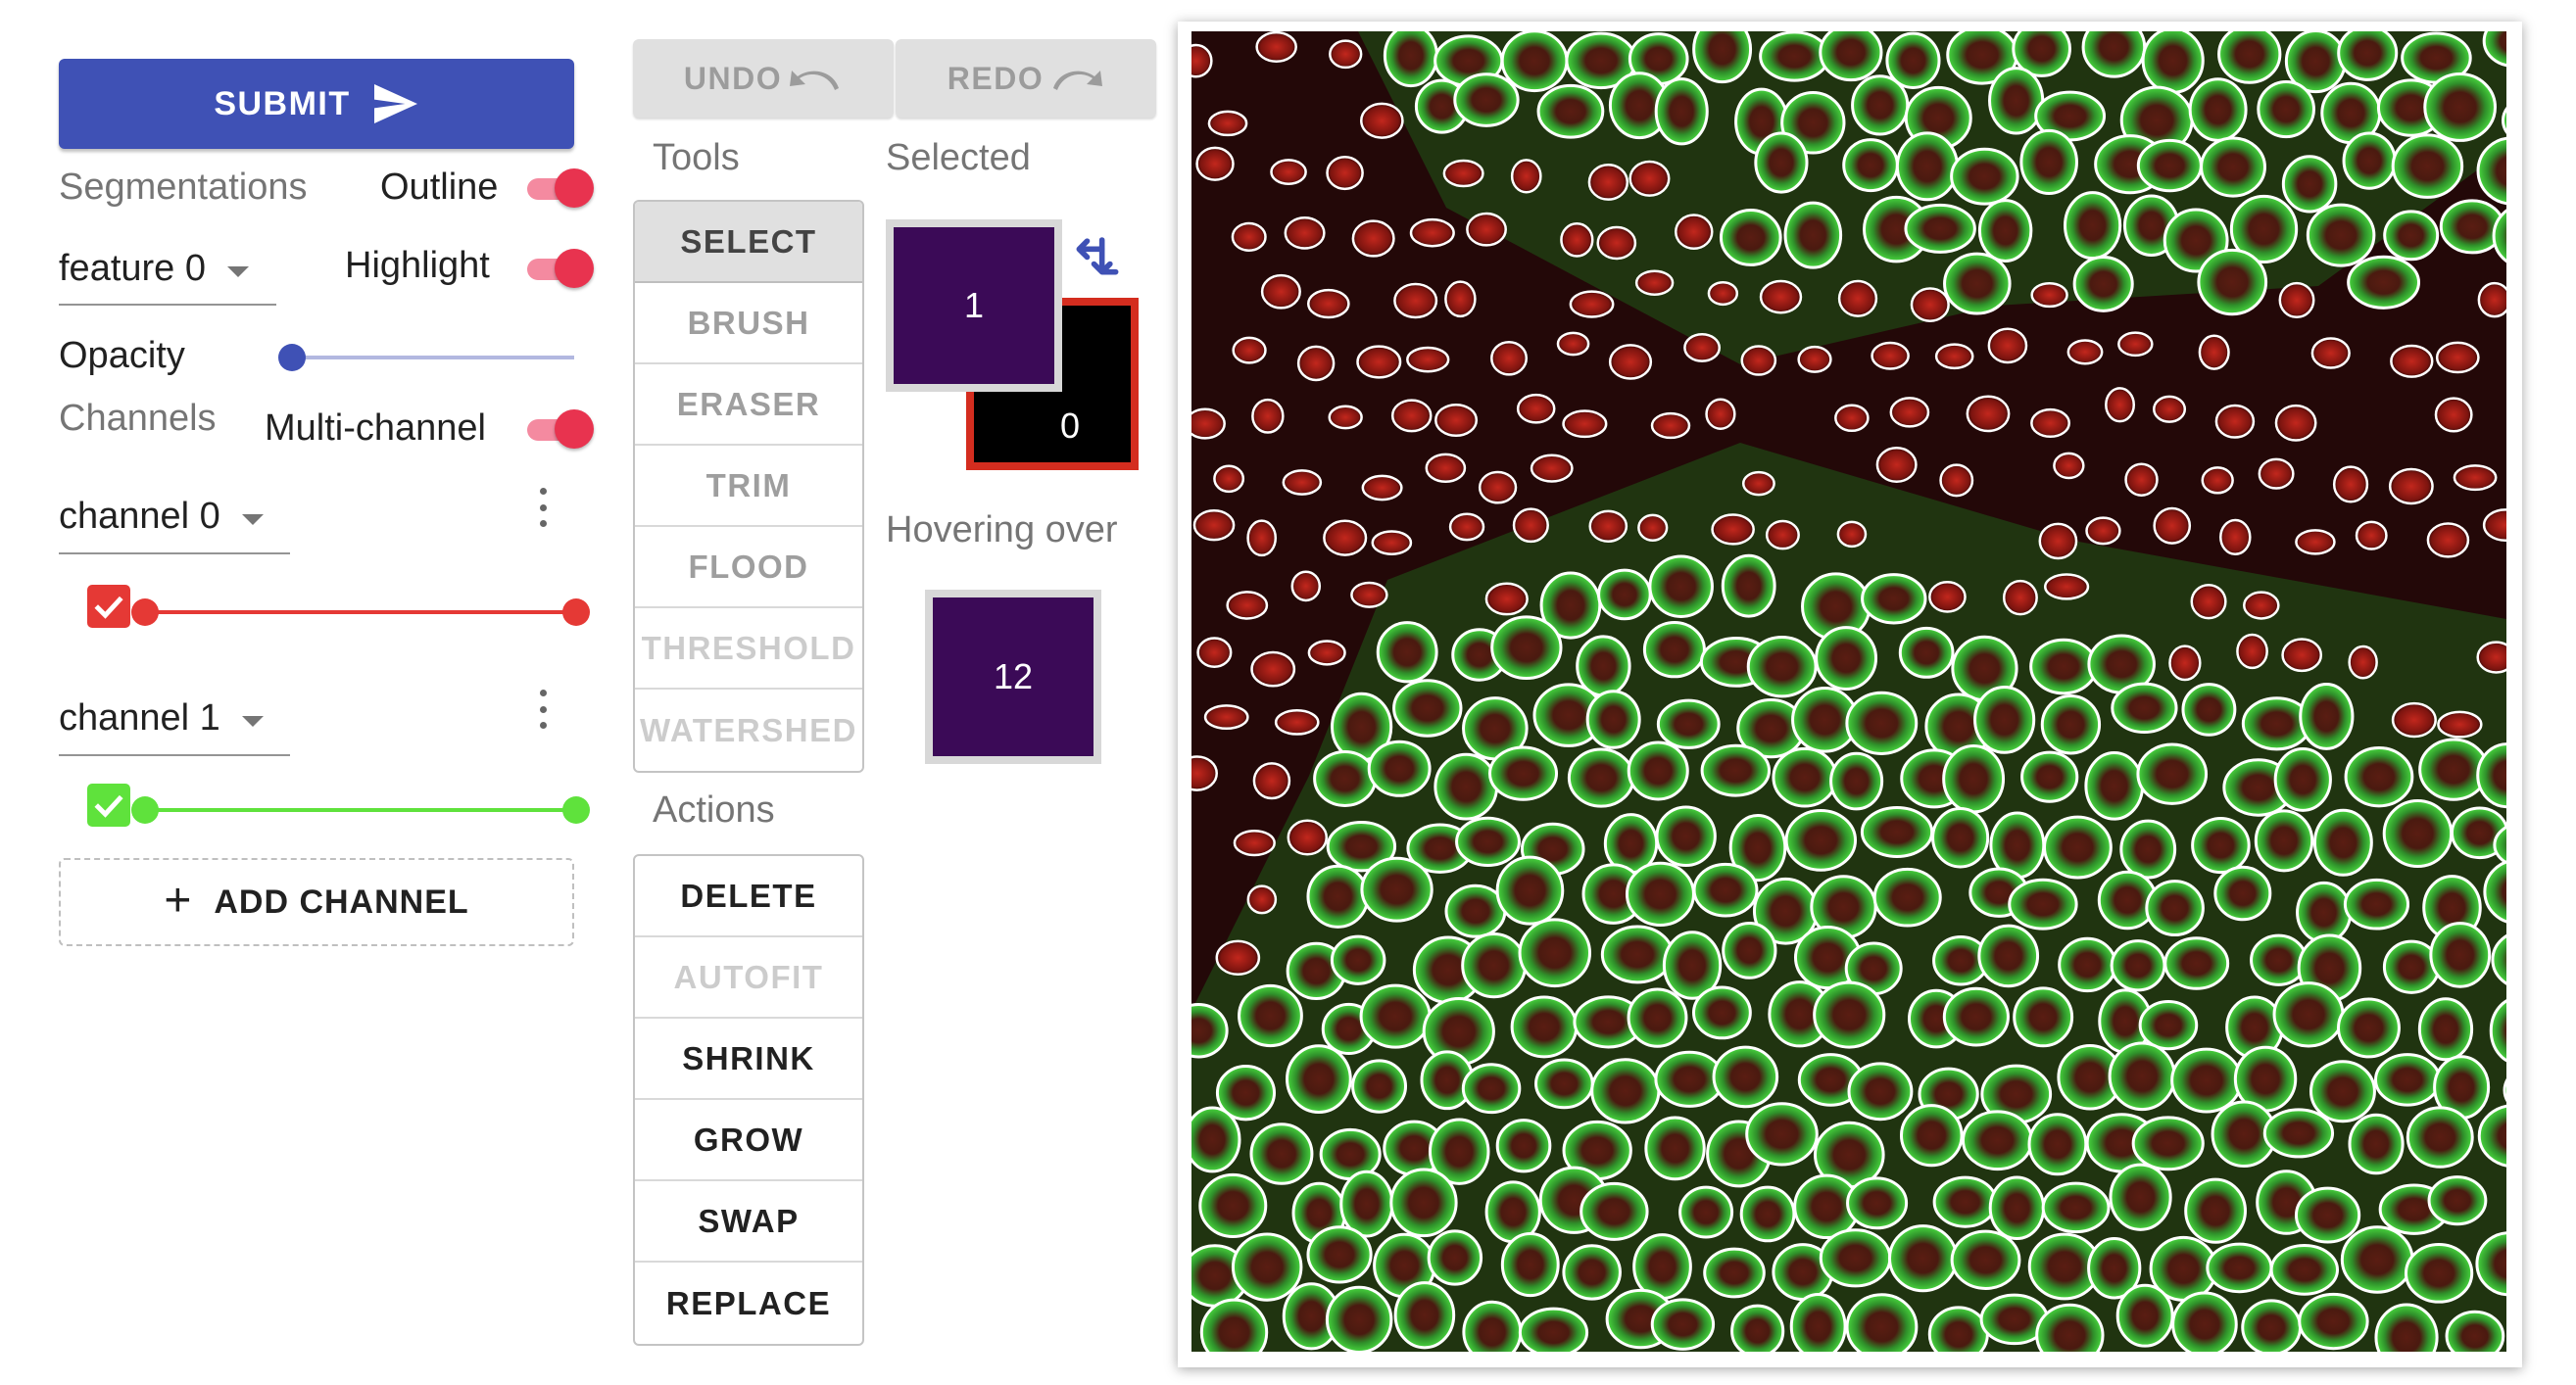  Describe the element at coordinates (958, 158) in the screenshot. I see `selected-heading: Selected` at that location.